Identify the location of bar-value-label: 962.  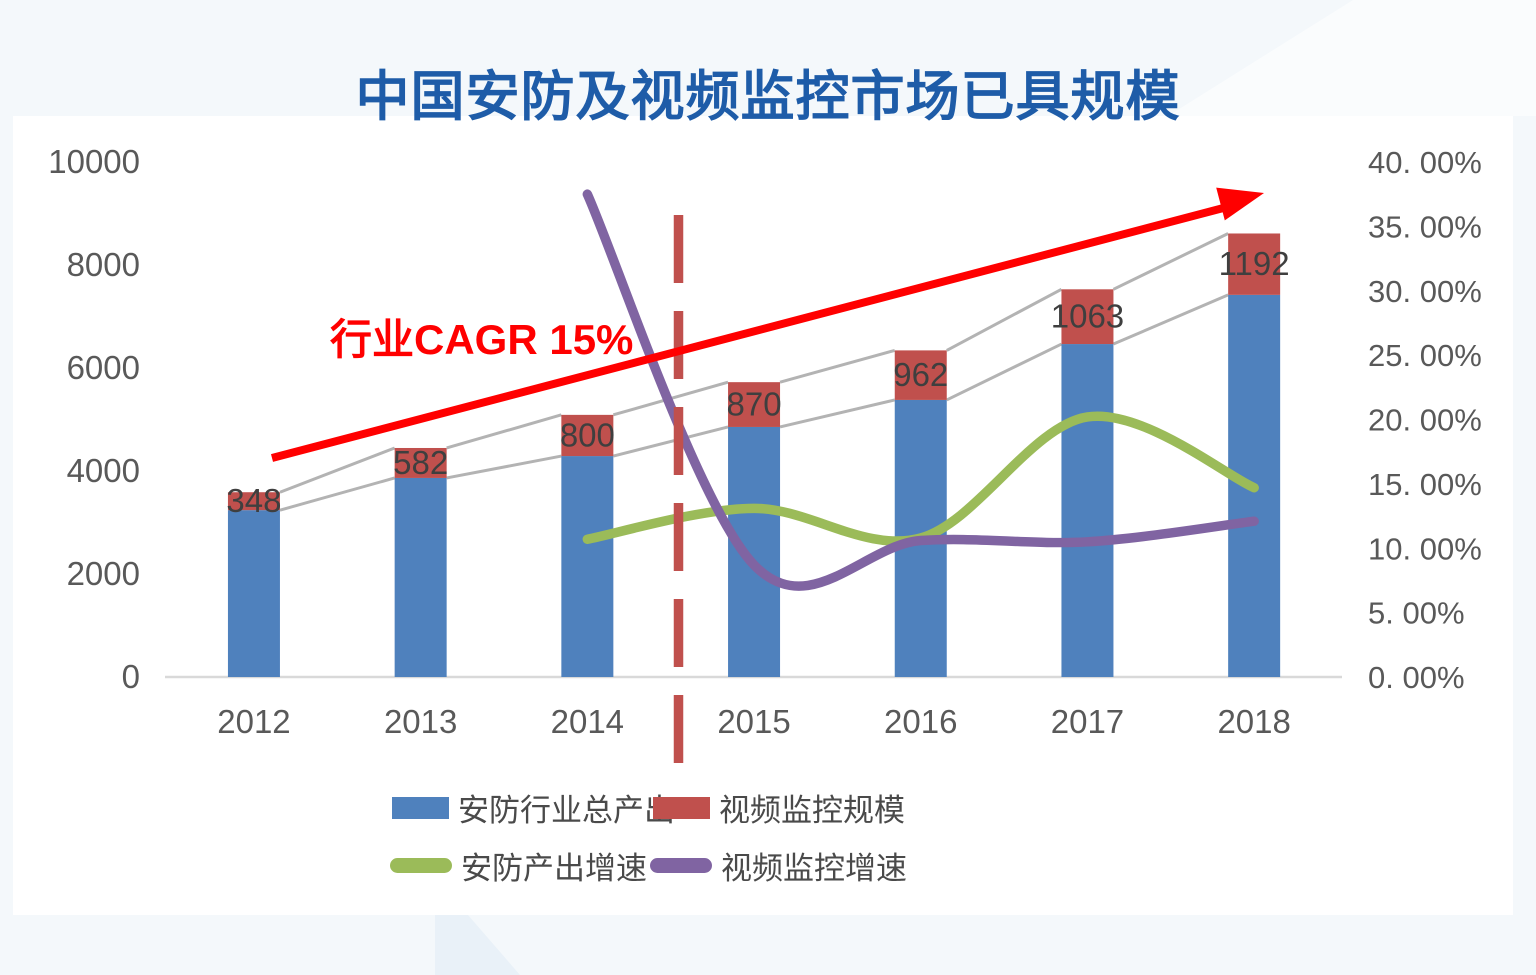
(920, 374).